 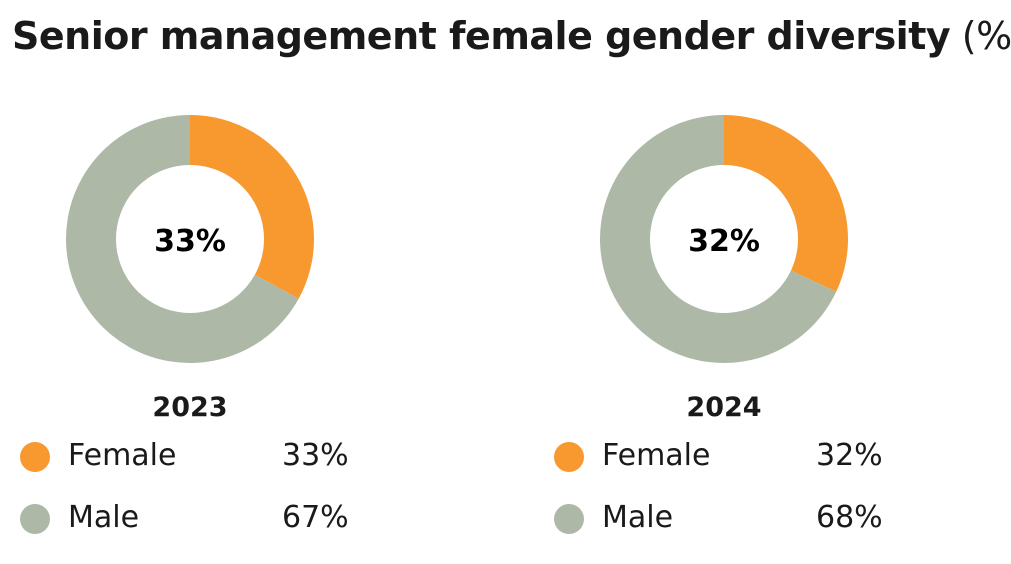 I want to click on legend-male-value: 68%, so click(x=849, y=517).